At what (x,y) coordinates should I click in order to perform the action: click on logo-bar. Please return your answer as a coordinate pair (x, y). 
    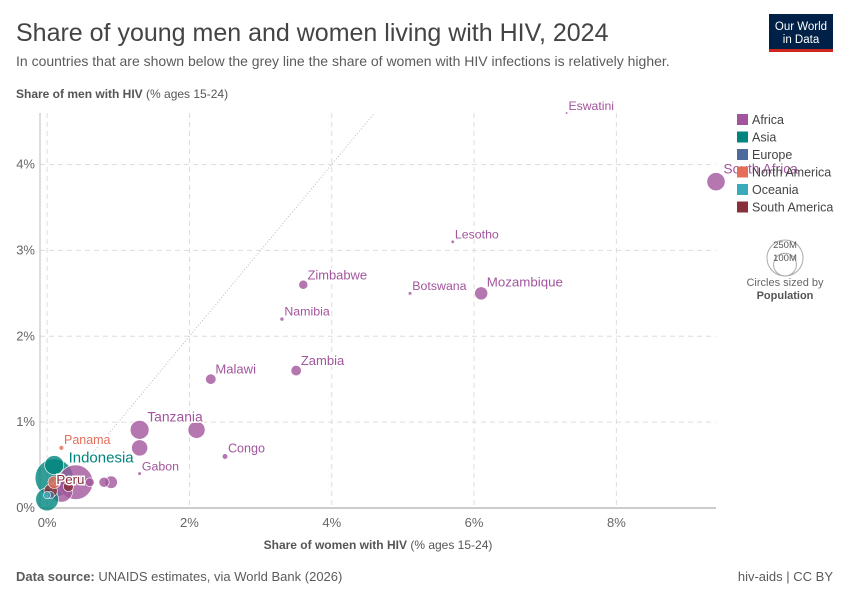
    Looking at the image, I should click on (801, 50).